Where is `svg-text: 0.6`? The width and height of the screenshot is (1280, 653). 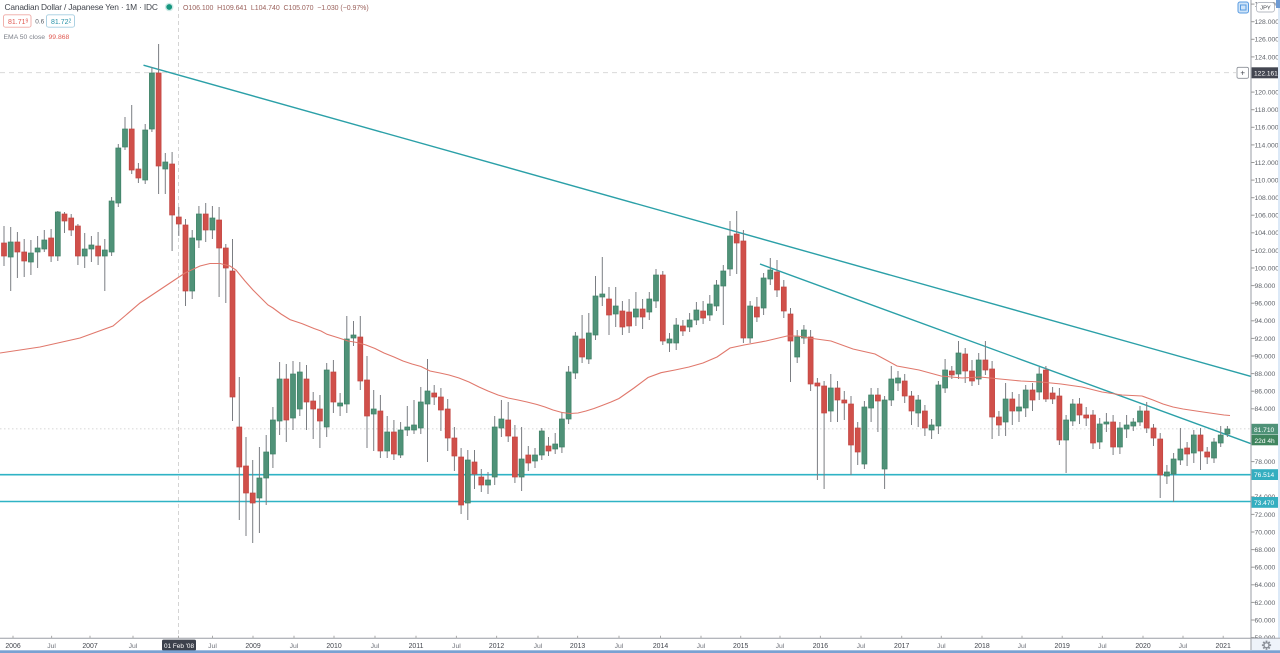
svg-text: 0.6 is located at coordinates (39, 22).